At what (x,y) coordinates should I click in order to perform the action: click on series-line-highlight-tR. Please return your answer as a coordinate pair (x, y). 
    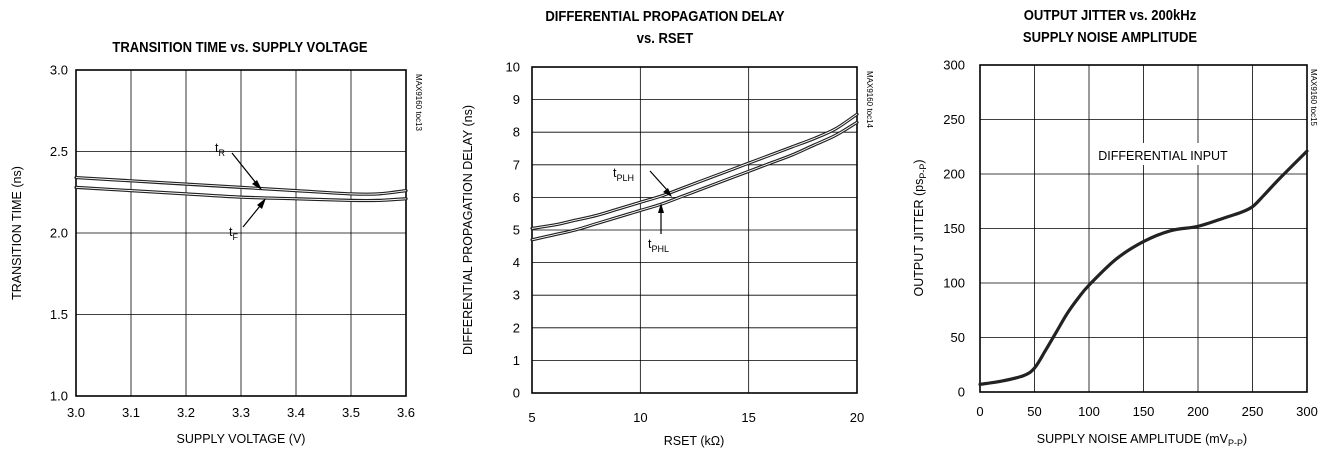
    Looking at the image, I should click on (241, 186).